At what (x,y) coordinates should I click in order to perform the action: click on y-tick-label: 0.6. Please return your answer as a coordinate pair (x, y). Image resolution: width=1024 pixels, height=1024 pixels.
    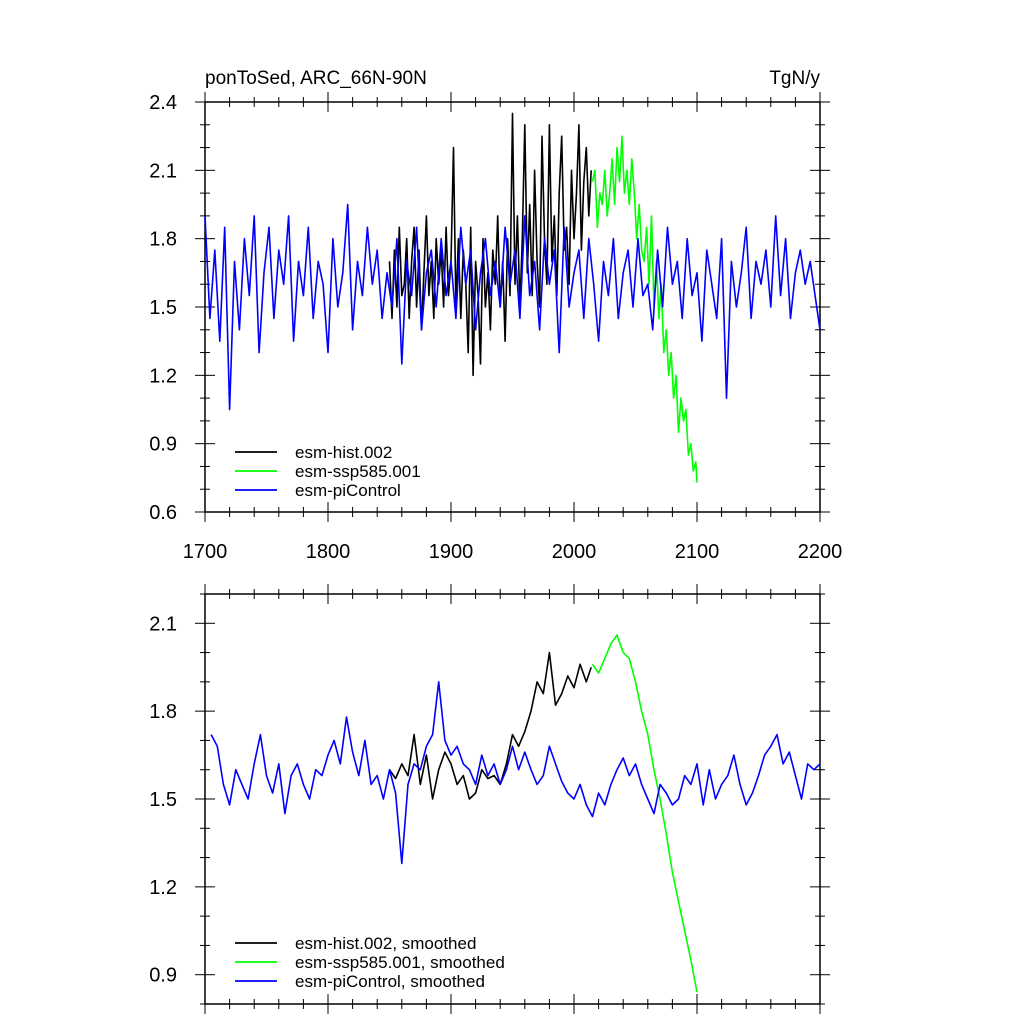
    Looking at the image, I should click on (163, 513).